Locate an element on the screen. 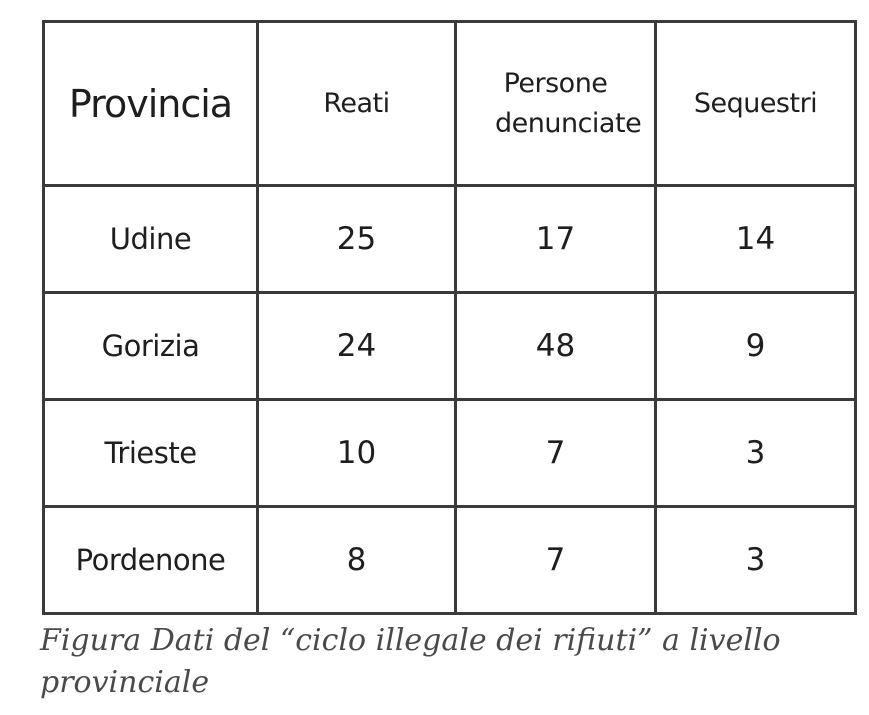 The height and width of the screenshot is (715, 869). header-reati: Reati is located at coordinates (356, 103).